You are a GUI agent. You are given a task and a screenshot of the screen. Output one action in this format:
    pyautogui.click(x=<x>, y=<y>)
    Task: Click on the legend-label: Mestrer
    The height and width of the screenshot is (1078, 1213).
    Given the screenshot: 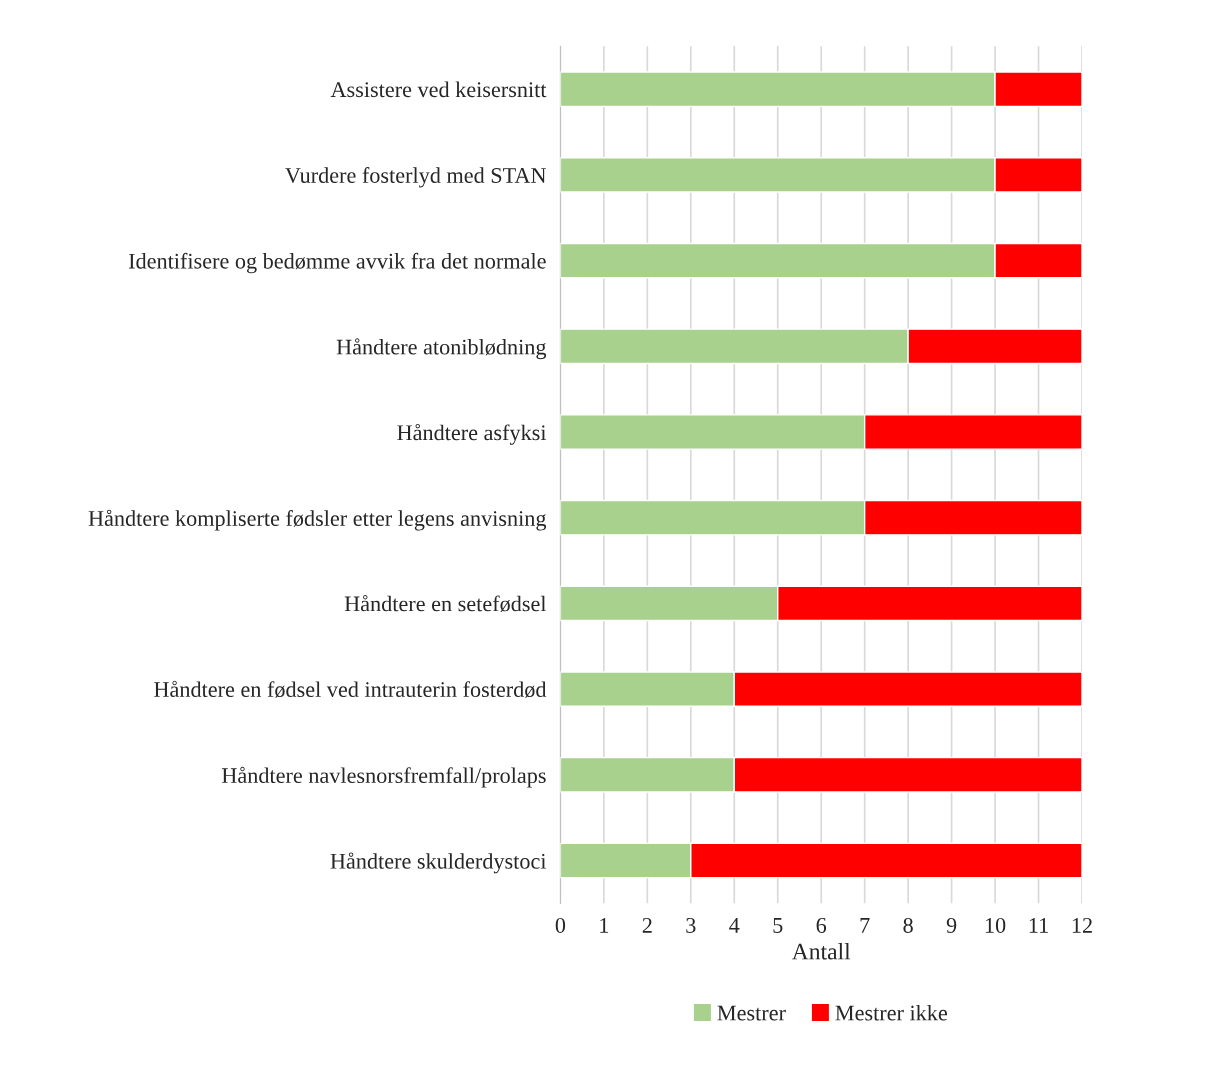 What is the action you would take?
    pyautogui.click(x=751, y=1013)
    